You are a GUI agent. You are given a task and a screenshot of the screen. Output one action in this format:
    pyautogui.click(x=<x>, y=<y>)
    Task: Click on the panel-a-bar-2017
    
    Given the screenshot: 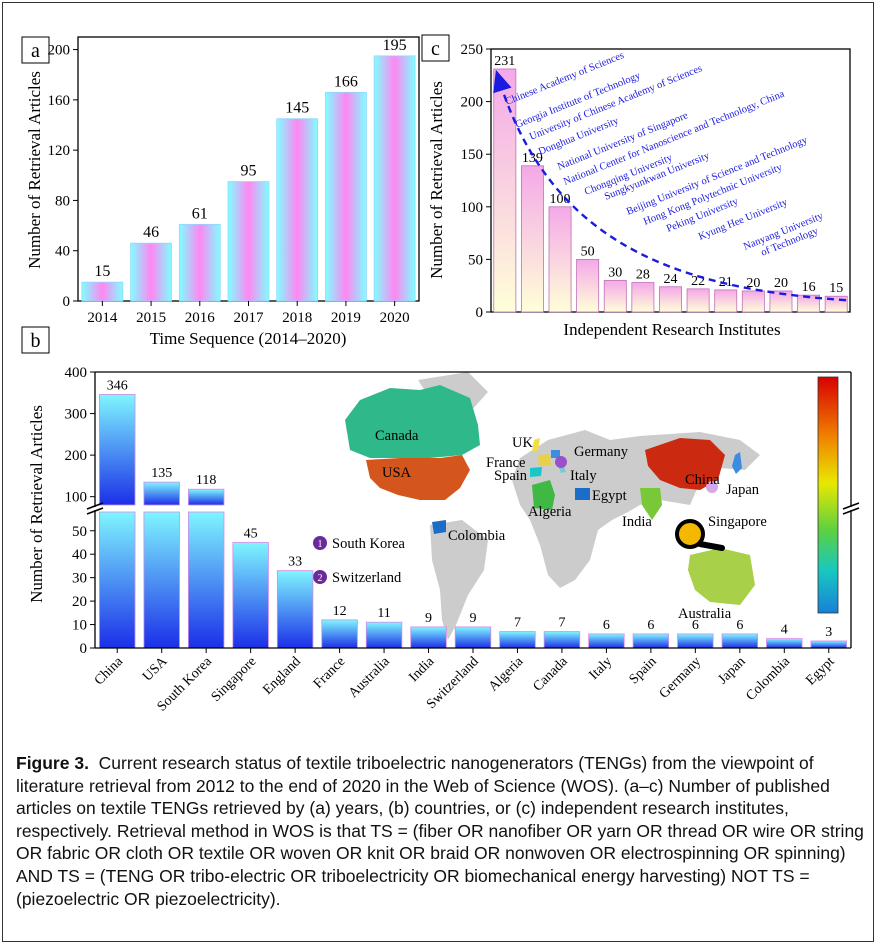 What is the action you would take?
    pyautogui.click(x=248, y=241)
    